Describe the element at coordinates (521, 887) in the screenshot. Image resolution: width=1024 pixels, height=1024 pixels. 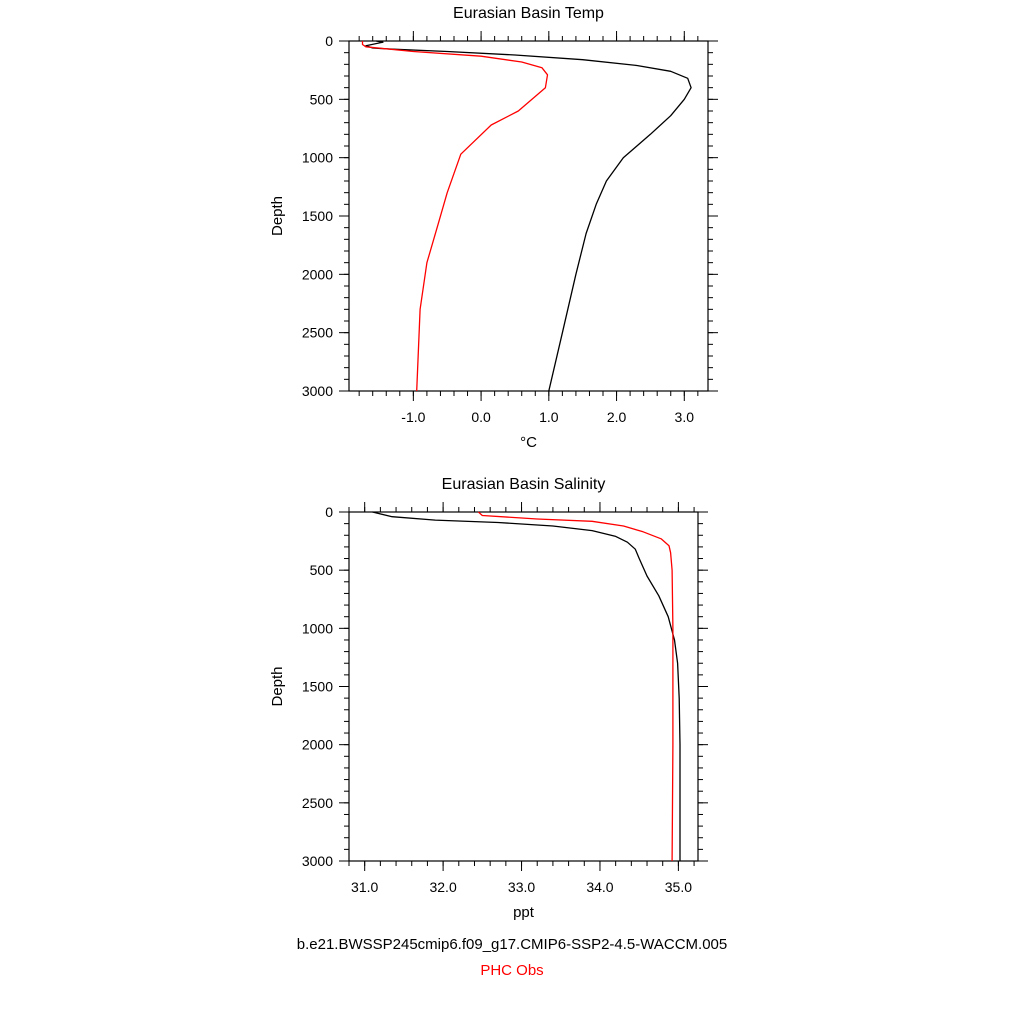
I see `x-tick-label: 33.0` at that location.